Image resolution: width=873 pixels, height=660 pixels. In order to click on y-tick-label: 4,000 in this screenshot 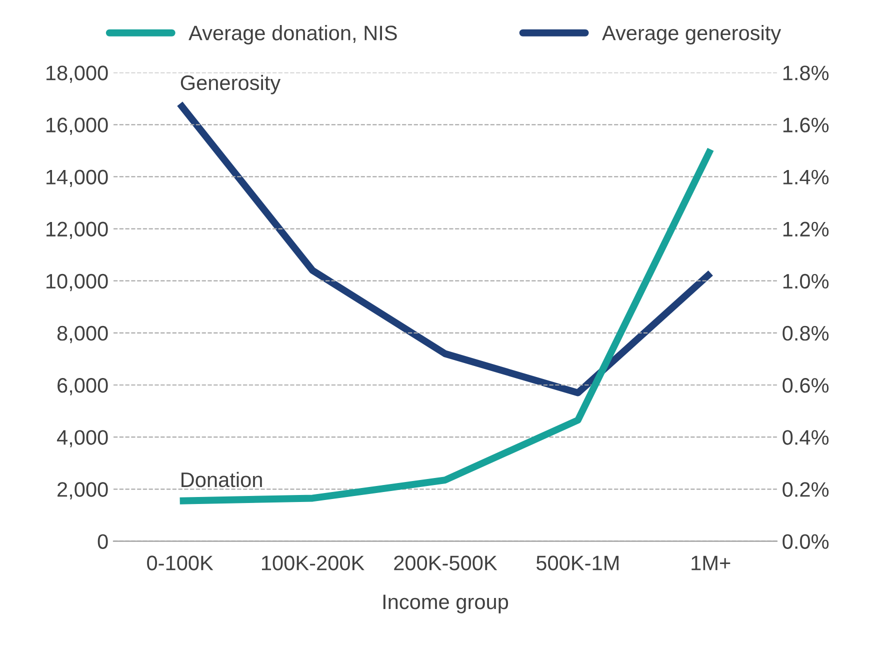, I will do `click(82, 439)`.